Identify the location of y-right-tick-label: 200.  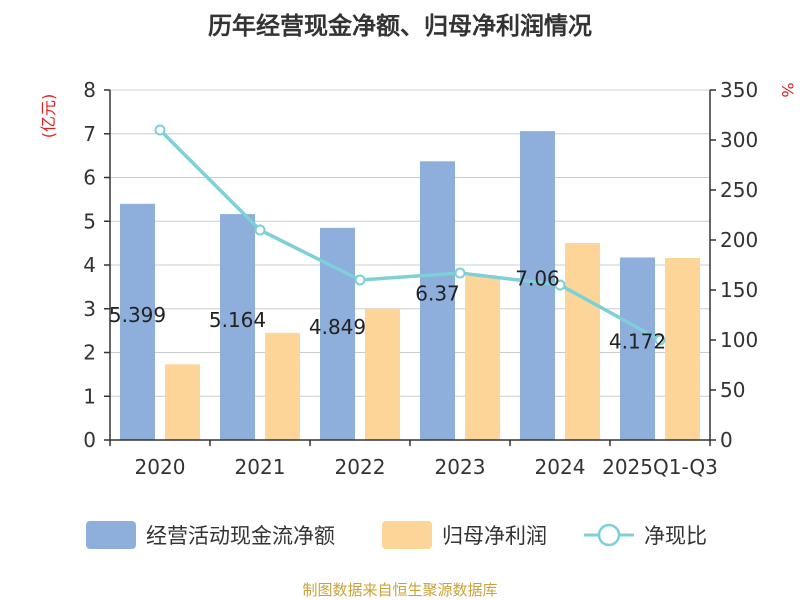
(739, 240).